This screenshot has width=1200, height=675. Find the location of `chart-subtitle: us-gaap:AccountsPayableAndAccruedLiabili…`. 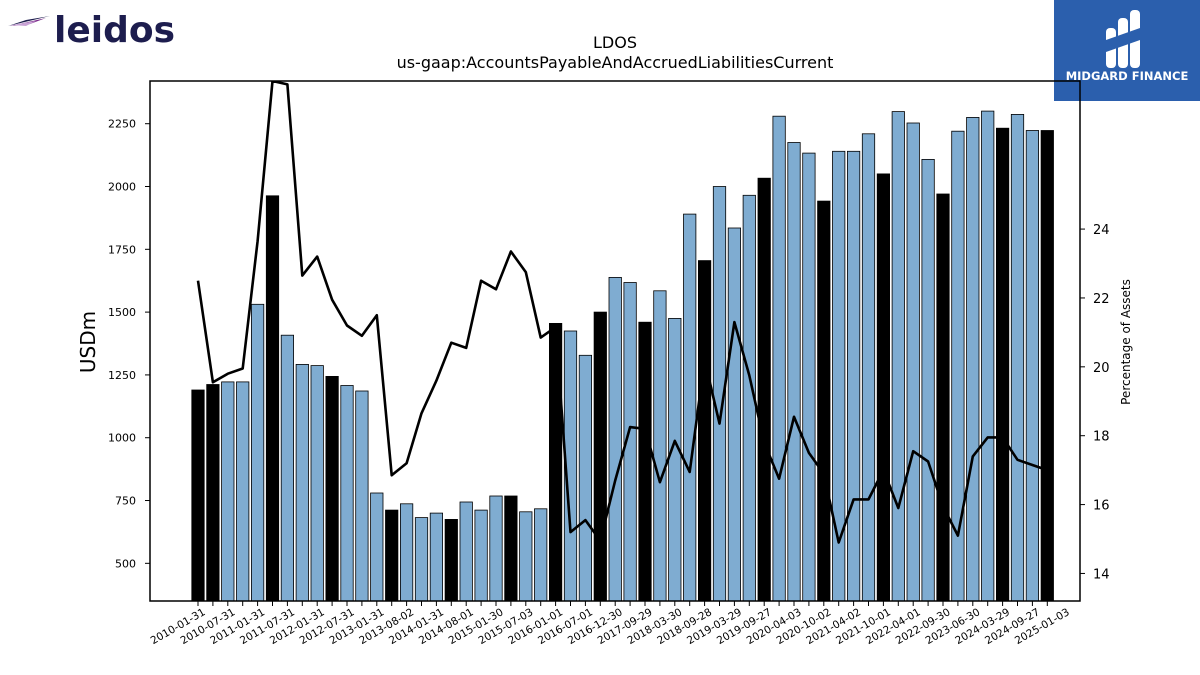

chart-subtitle: us-gaap:AccountsPayableAndAccruedLiabili… is located at coordinates (615, 62).